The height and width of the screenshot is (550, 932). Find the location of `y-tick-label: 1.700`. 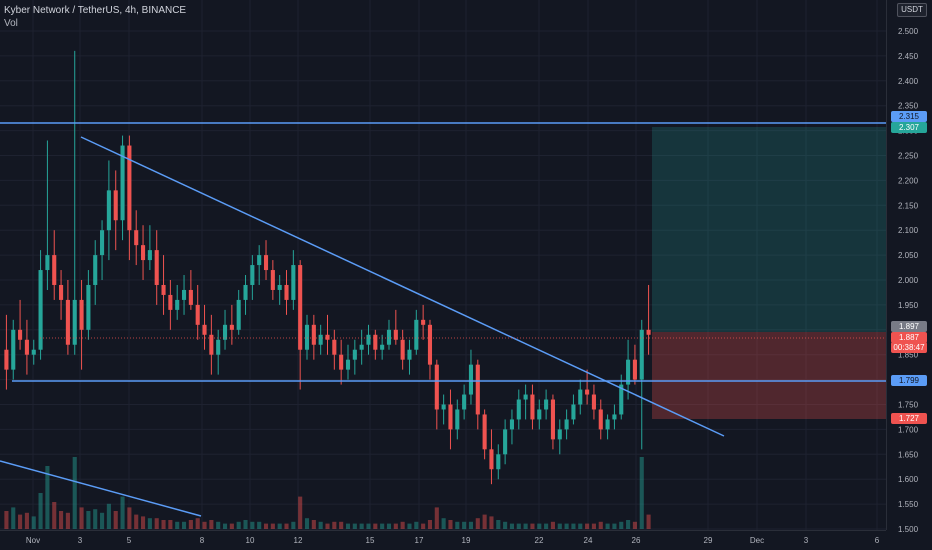

y-tick-label: 1.700 is located at coordinates (908, 429).